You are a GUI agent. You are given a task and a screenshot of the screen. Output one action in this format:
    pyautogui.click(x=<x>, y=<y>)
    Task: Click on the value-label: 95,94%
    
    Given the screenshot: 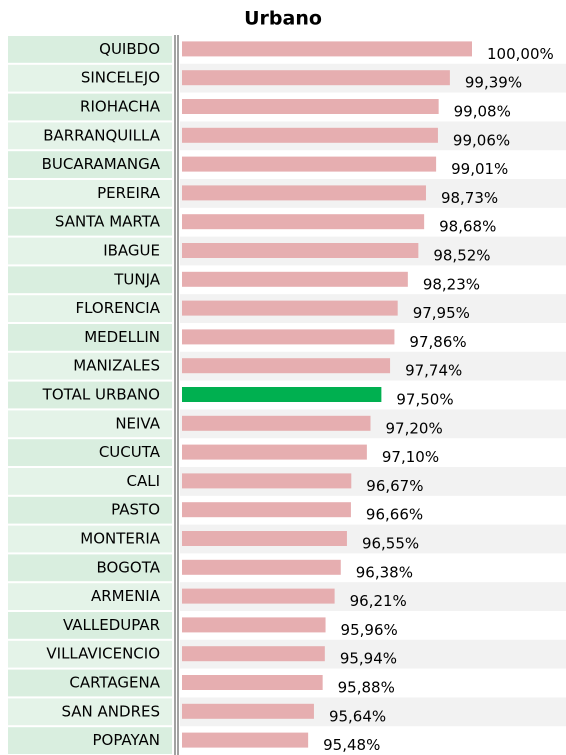 What is the action you would take?
    pyautogui.click(x=368, y=659)
    